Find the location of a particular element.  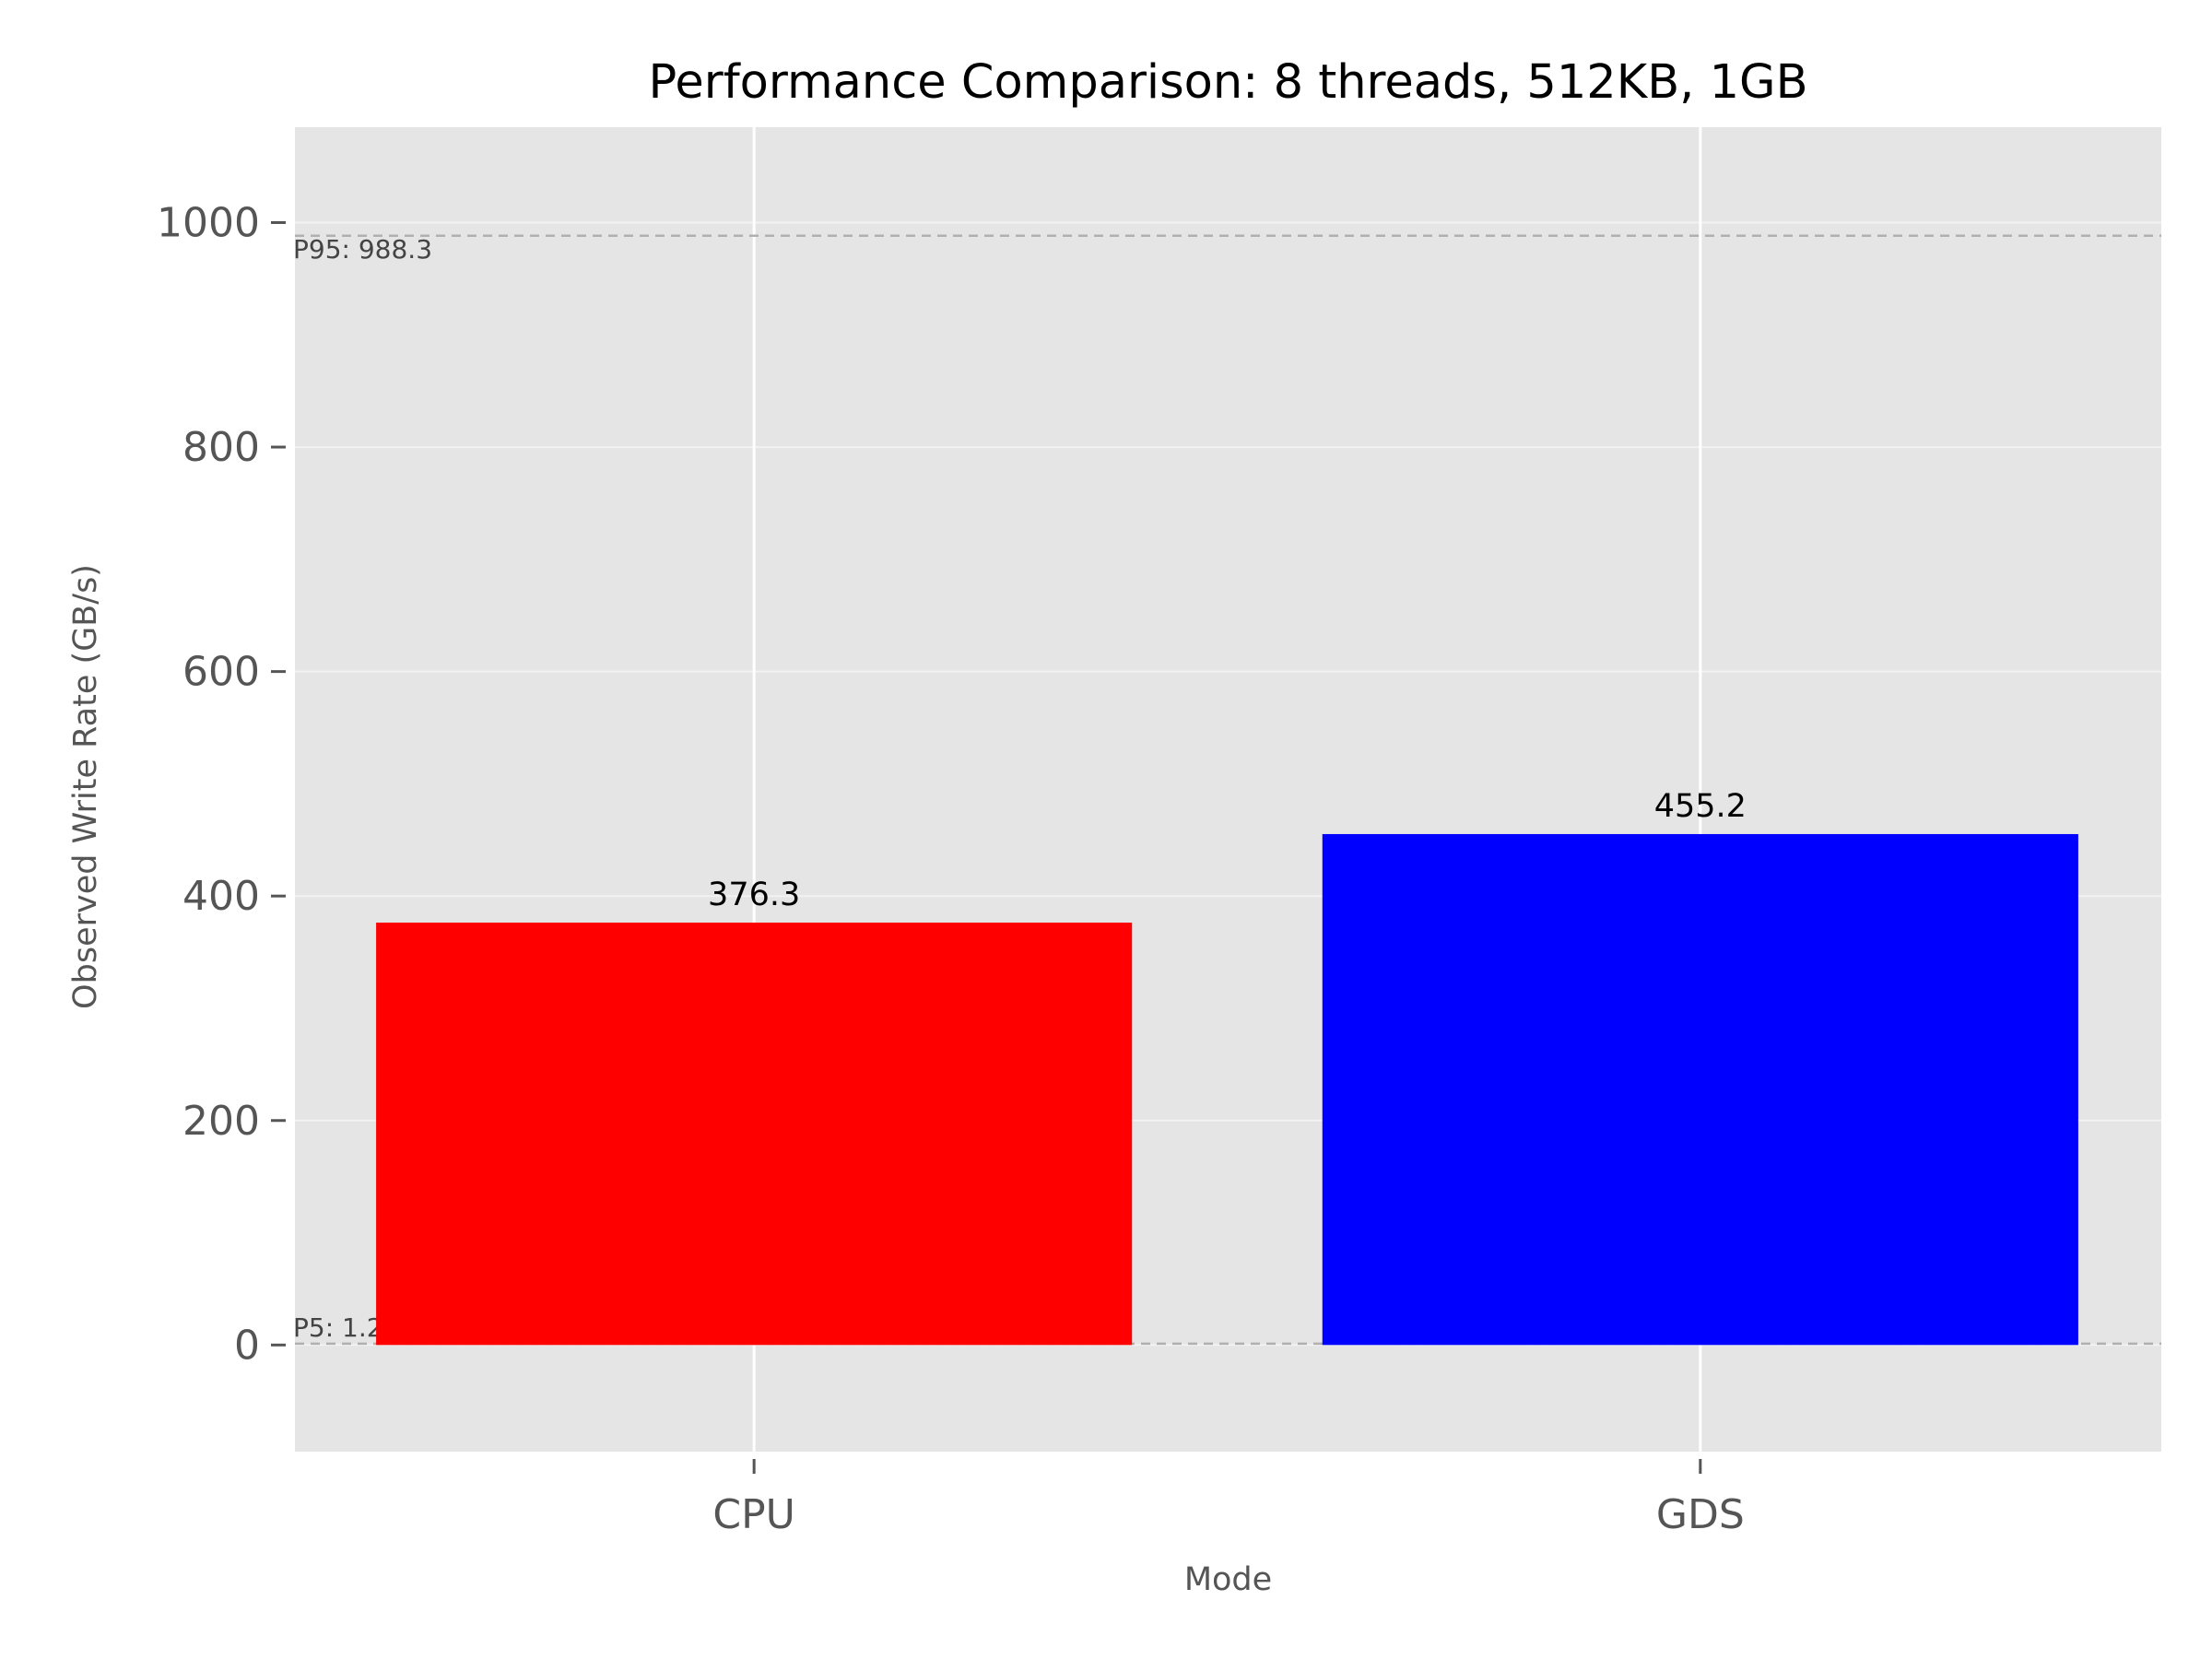

y-tick-label: 600 is located at coordinates (221, 672).